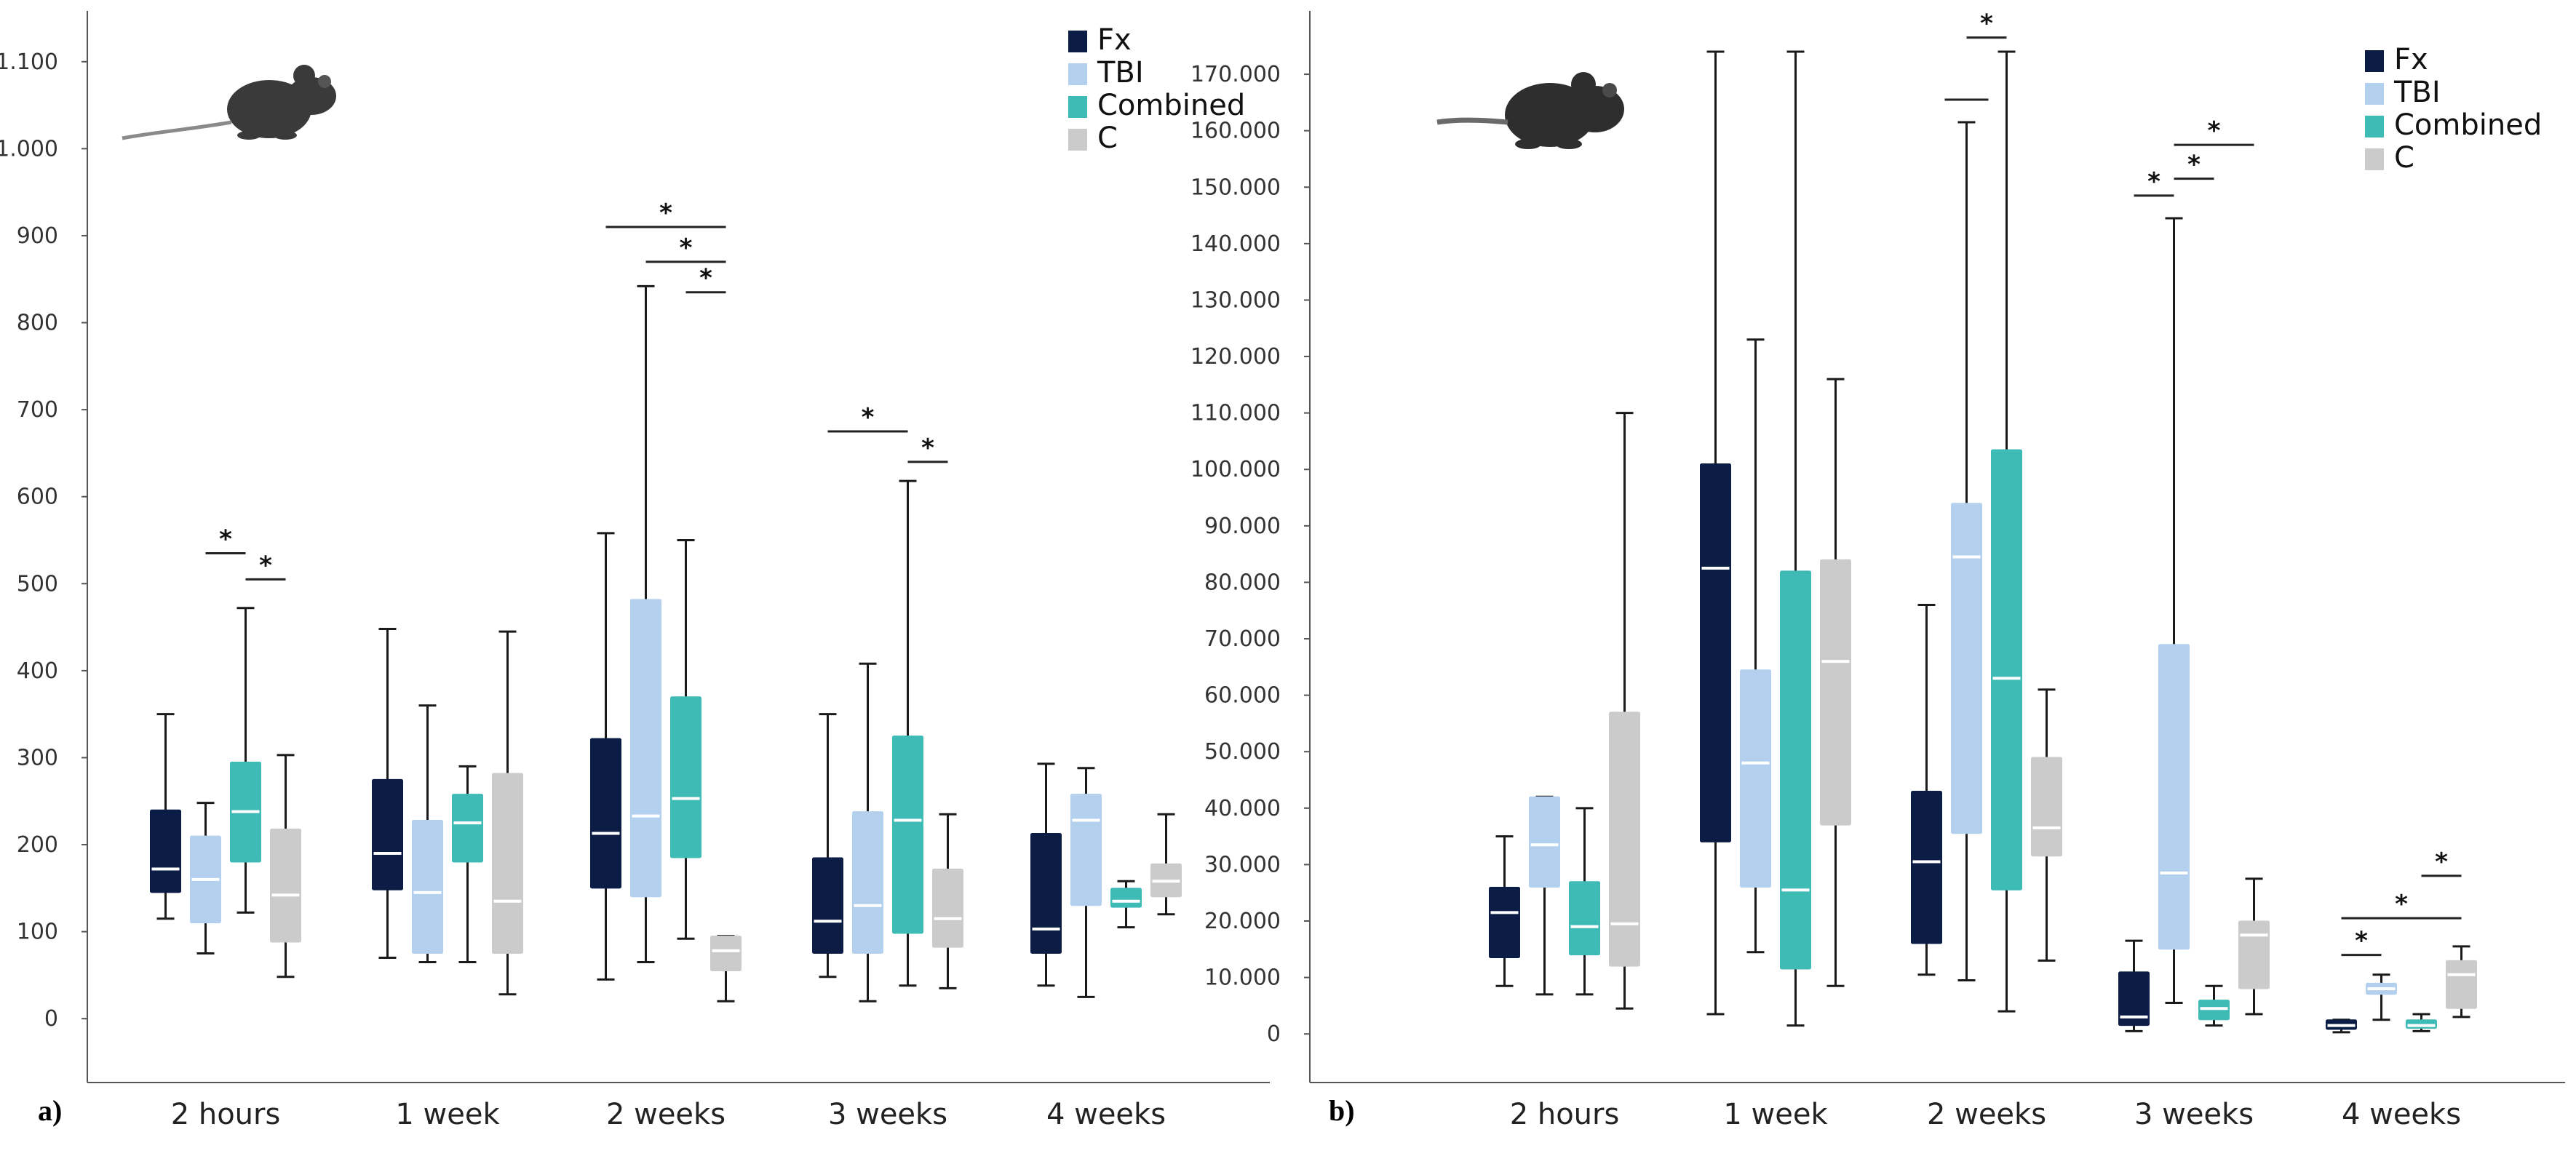 The image size is (2576, 1156). Describe the element at coordinates (1242, 864) in the screenshot. I see `y-tick-label: 30.000` at that location.